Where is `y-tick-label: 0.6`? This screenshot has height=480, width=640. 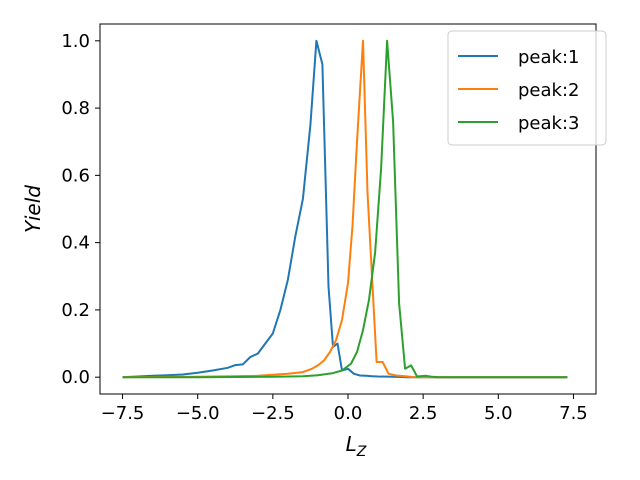
y-tick-label: 0.6 is located at coordinates (75, 175).